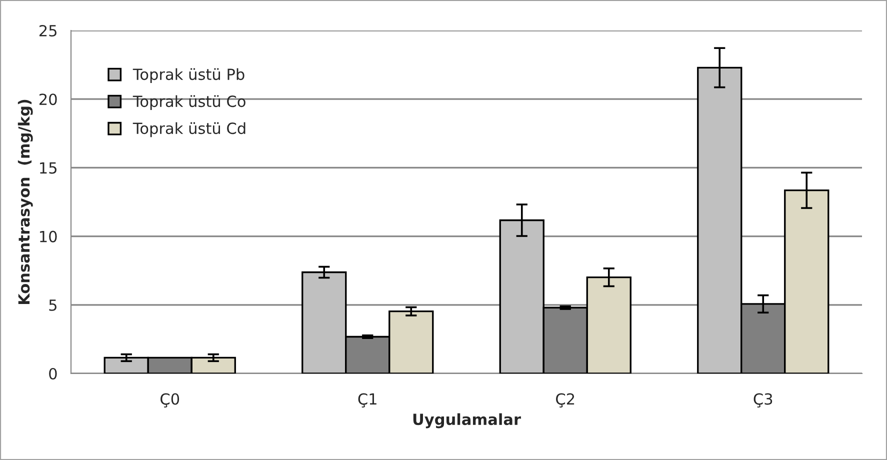 The width and height of the screenshot is (887, 460). Describe the element at coordinates (47, 30) in the screenshot. I see `y-tick-label: 25` at that location.